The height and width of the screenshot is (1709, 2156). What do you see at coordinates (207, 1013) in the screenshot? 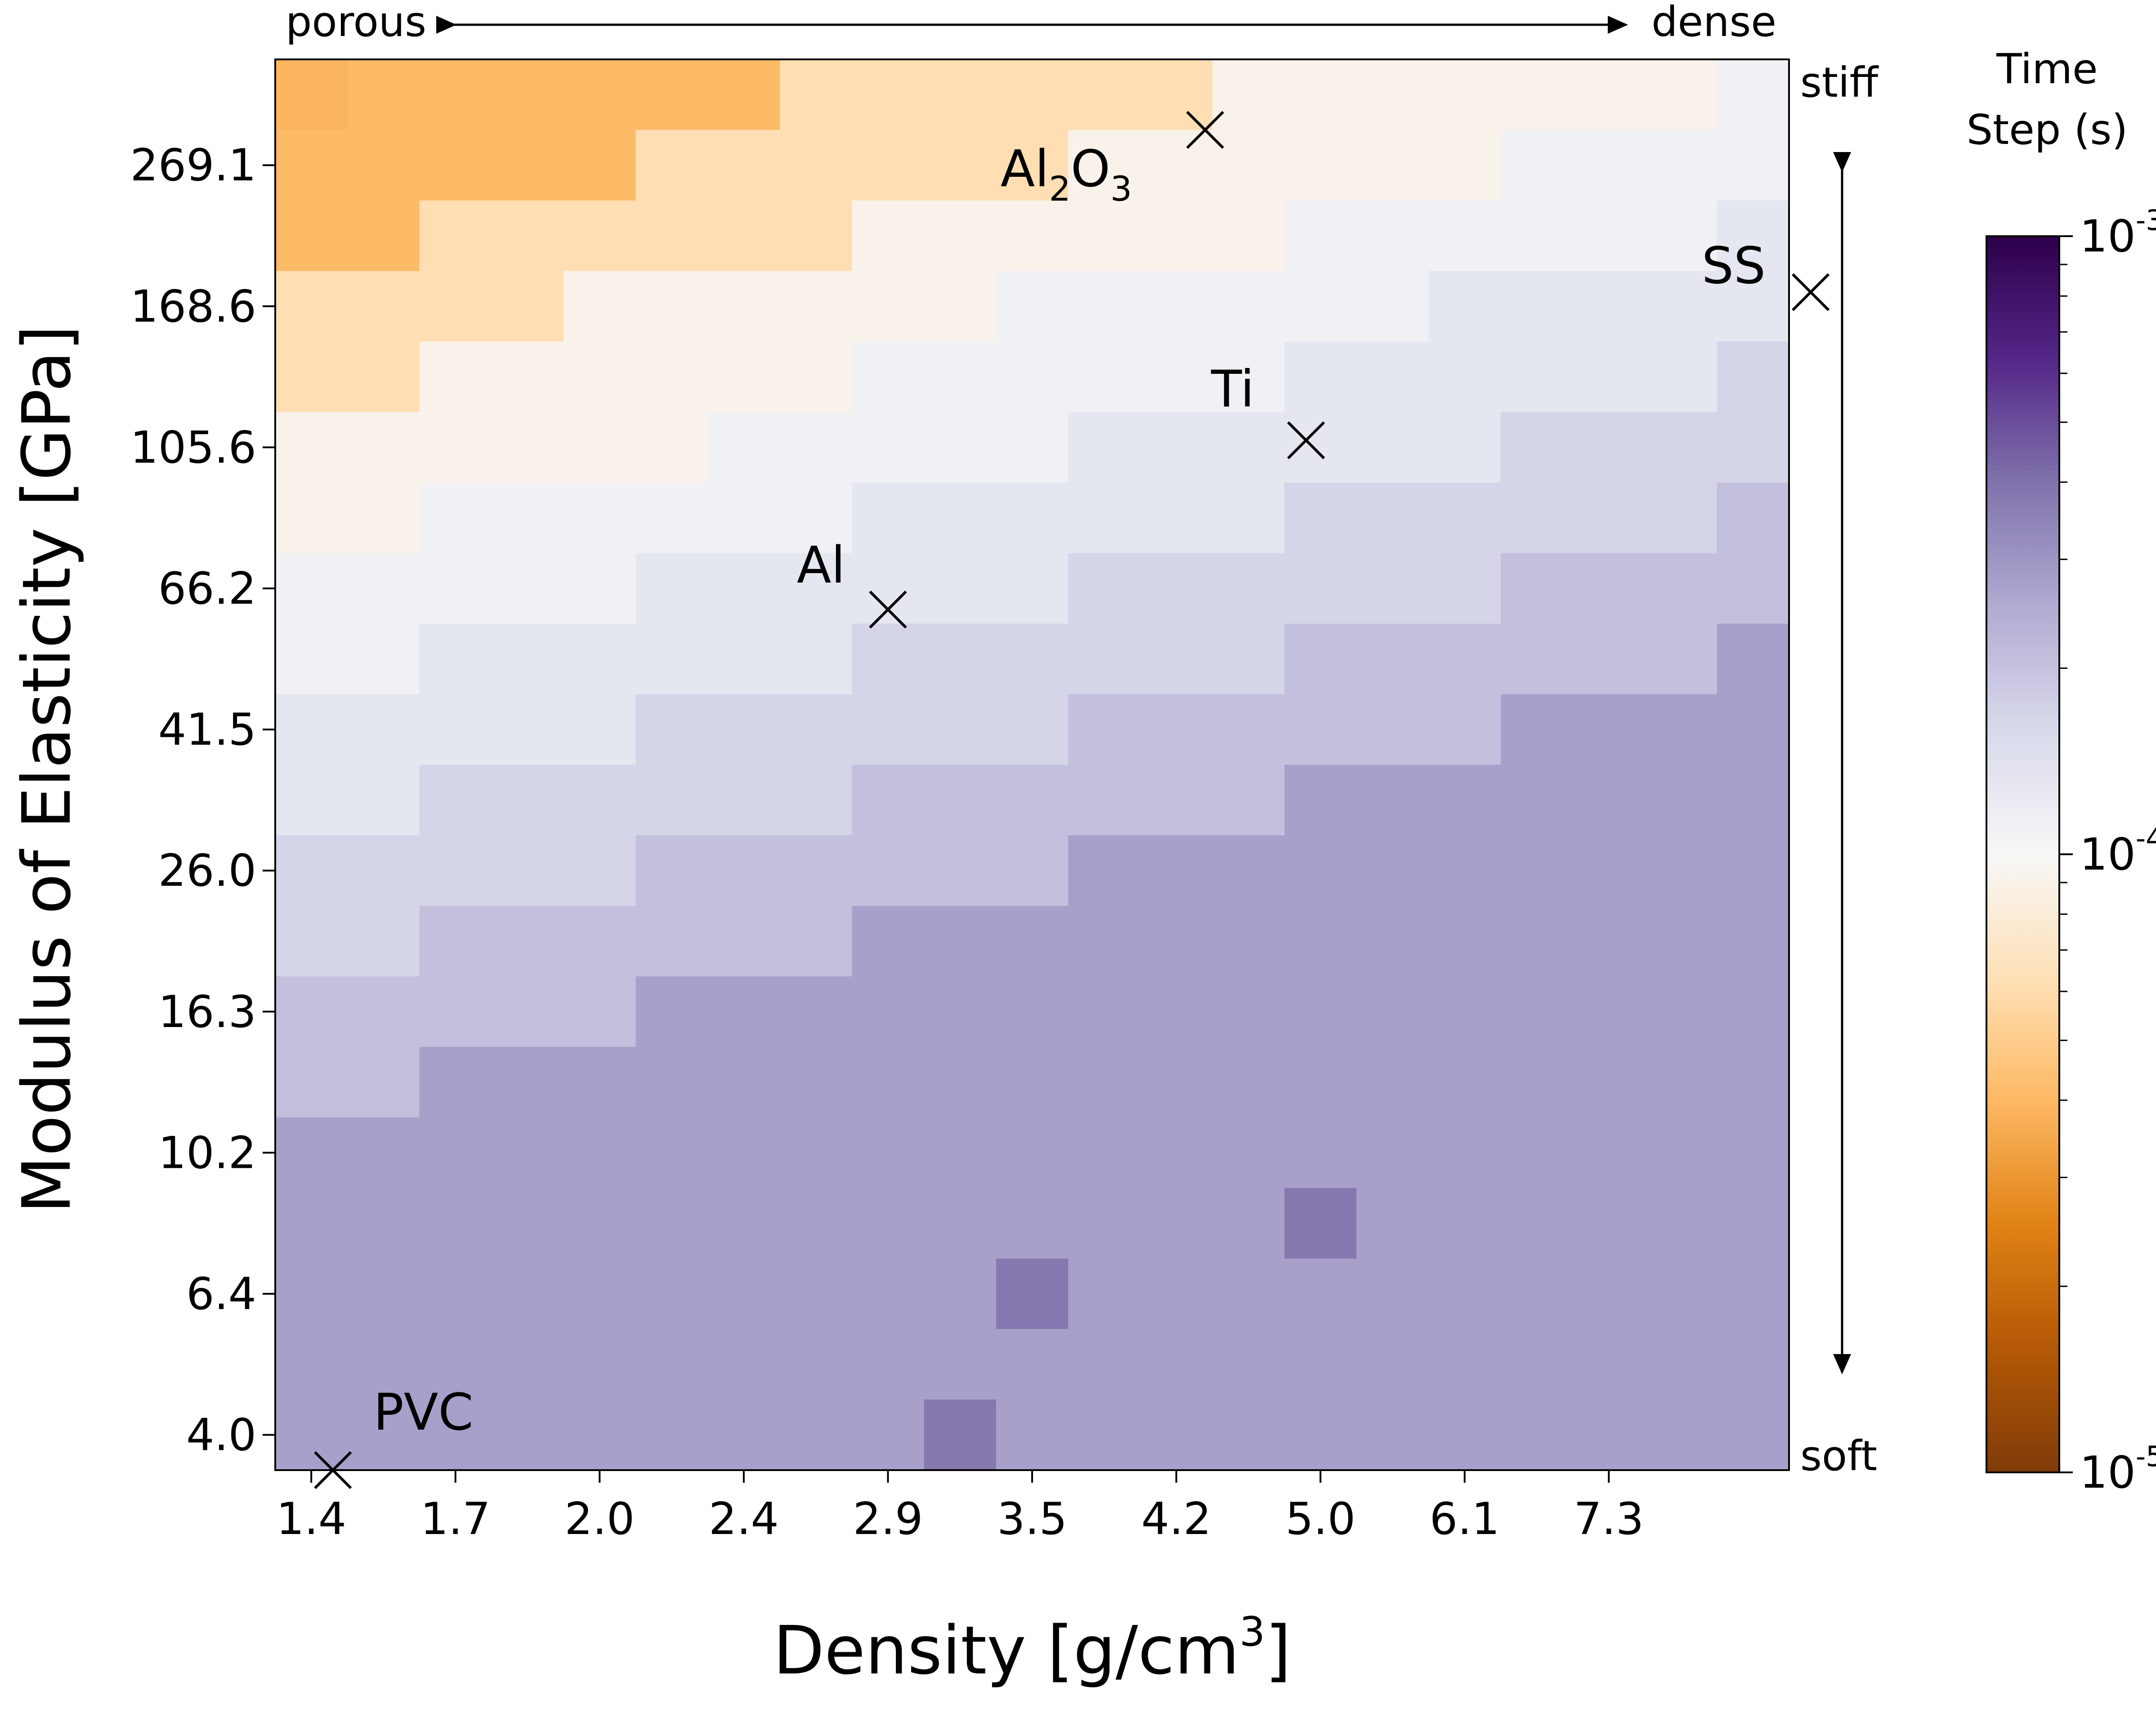
I see `y-tick-label: 16.3` at bounding box center [207, 1013].